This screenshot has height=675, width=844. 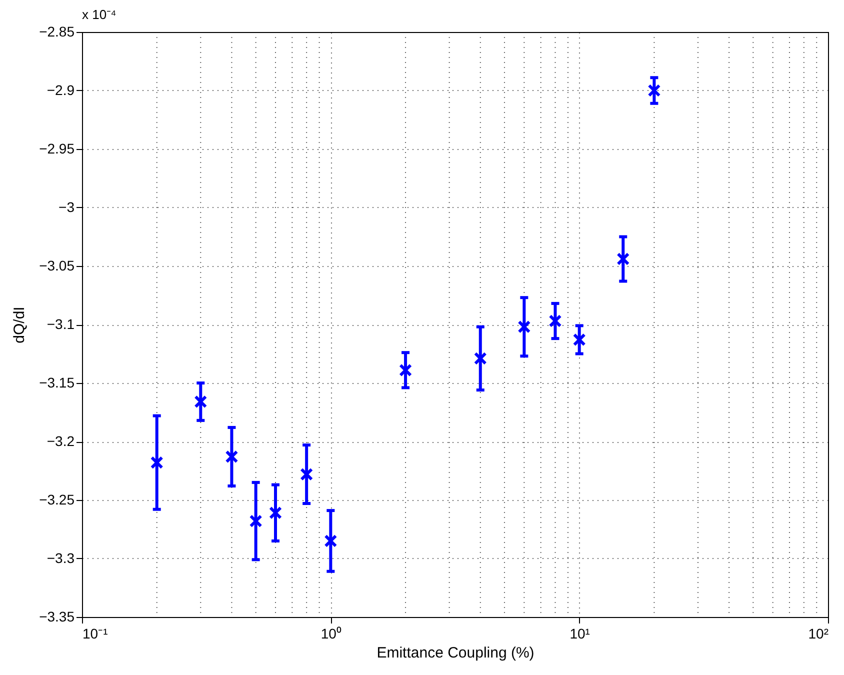 What do you see at coordinates (580, 634) in the screenshot?
I see `x-tick-label: 10¹` at bounding box center [580, 634].